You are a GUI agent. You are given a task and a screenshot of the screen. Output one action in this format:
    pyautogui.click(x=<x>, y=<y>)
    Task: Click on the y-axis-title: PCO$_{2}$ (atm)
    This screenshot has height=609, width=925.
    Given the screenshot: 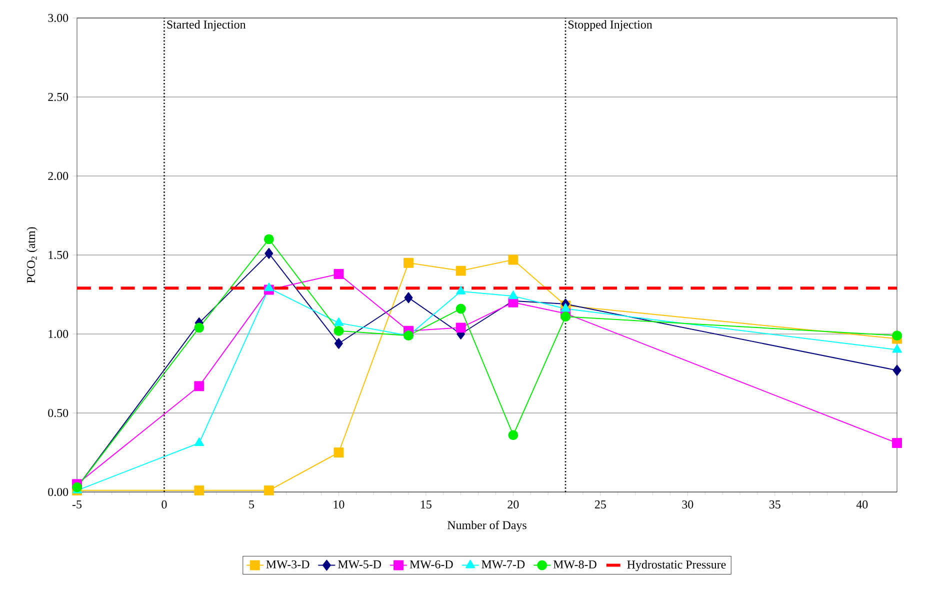 What is the action you would take?
    pyautogui.click(x=32, y=255)
    